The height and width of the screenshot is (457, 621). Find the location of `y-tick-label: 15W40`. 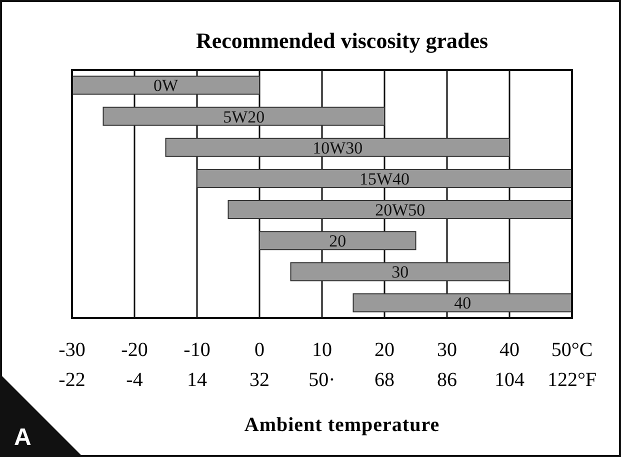

y-tick-label: 15W40 is located at coordinates (384, 178).